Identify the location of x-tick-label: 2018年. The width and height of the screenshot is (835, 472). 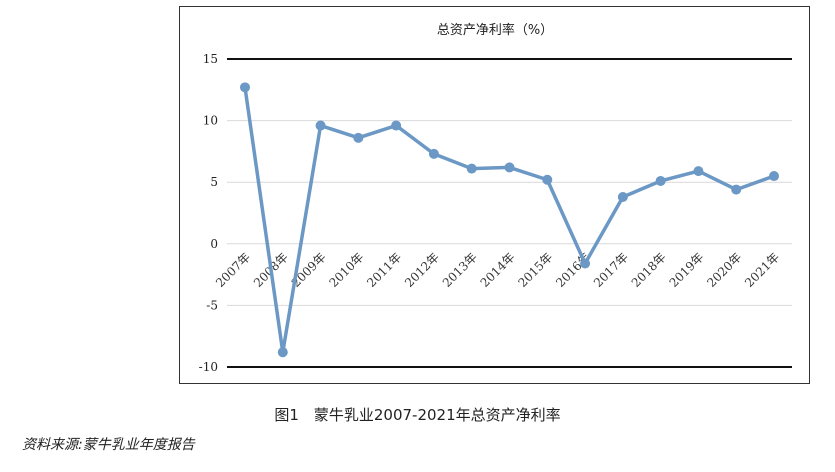
(649, 270).